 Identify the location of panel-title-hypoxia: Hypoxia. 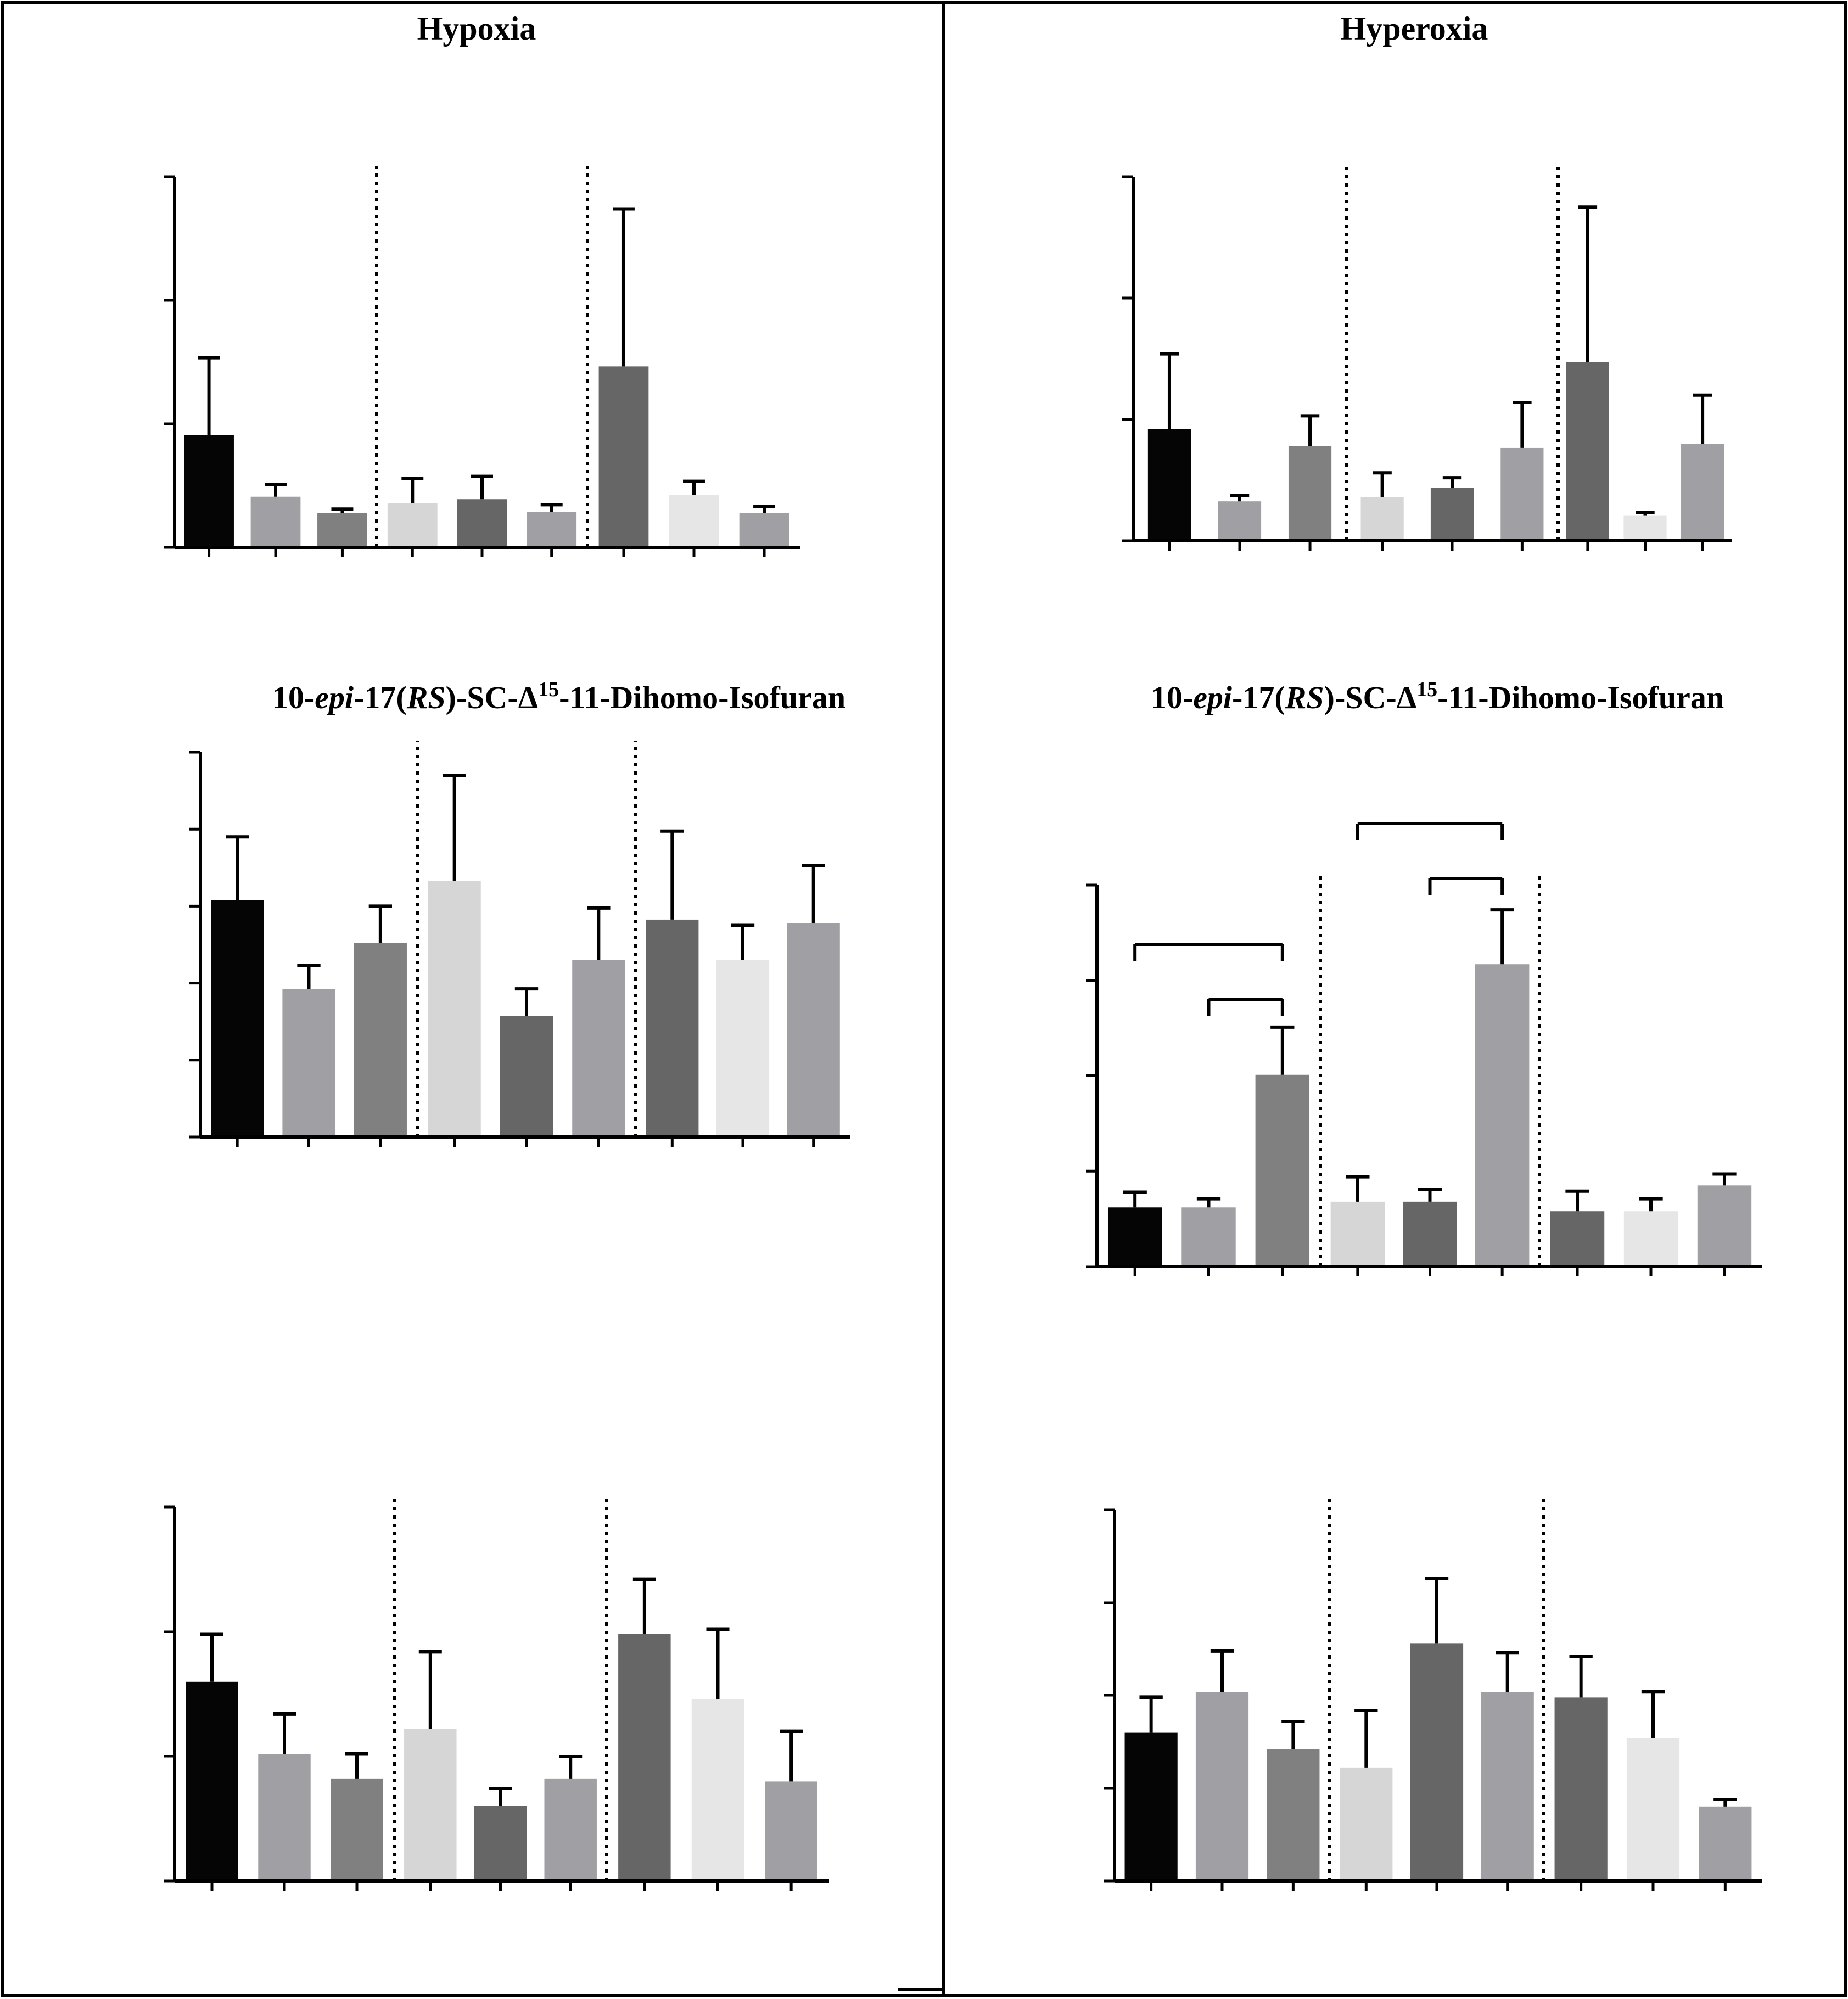
(476, 28).